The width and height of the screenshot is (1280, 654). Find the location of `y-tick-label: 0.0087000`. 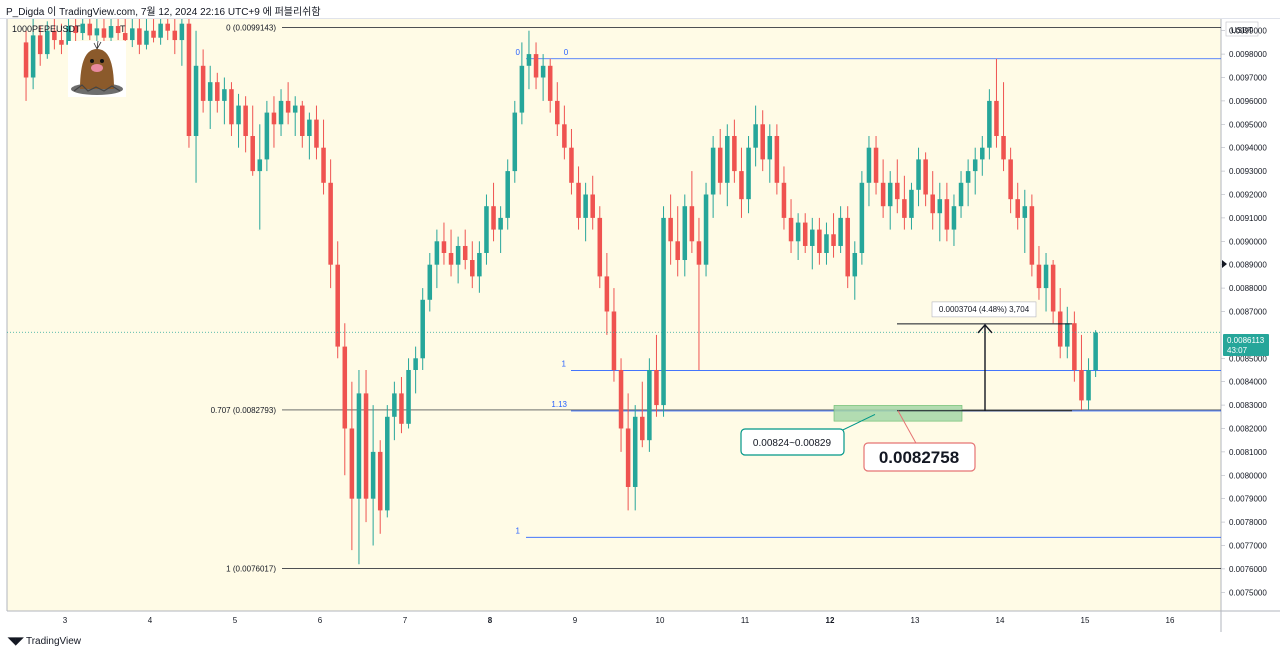

y-tick-label: 0.0087000 is located at coordinates (1248, 311).